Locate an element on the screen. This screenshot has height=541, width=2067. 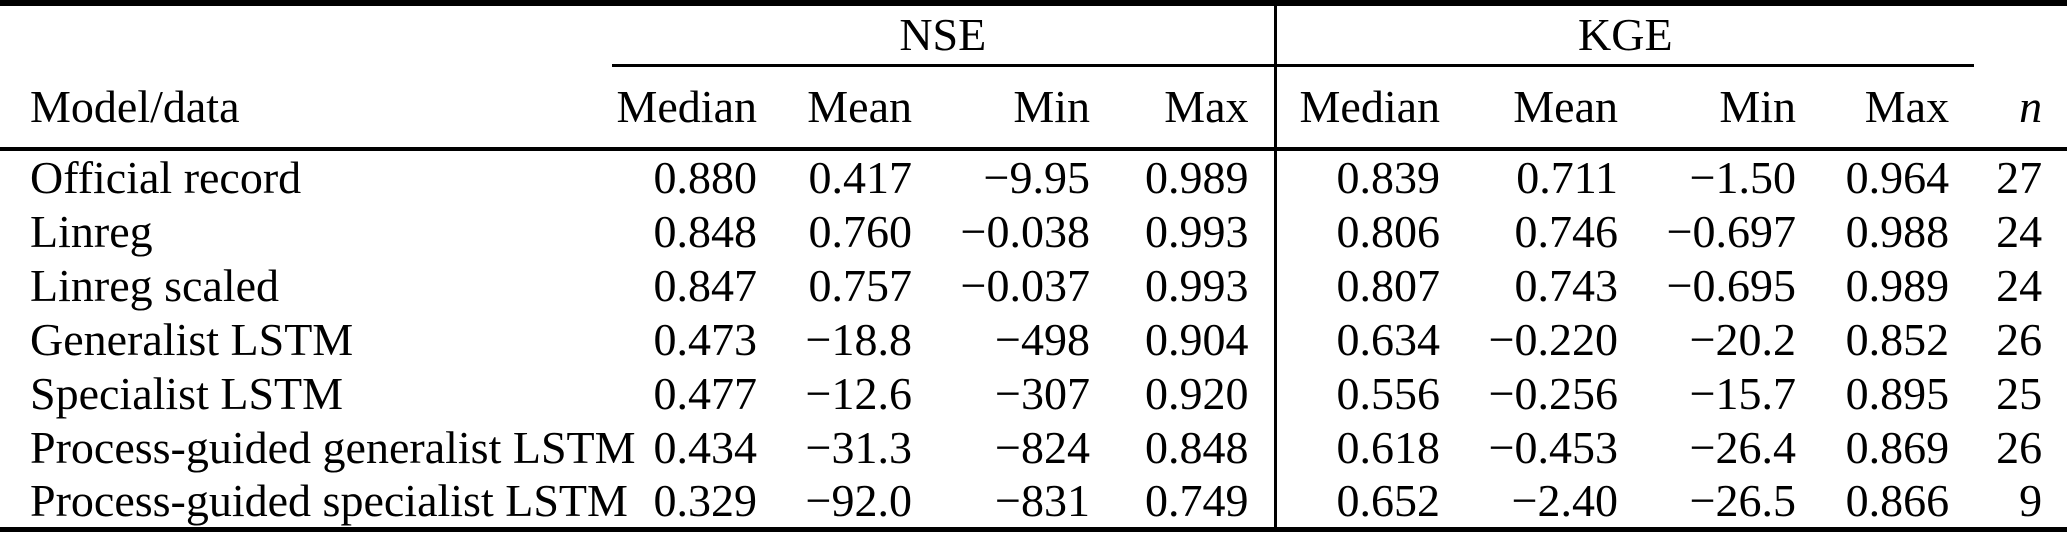
group-header-kge: KGE is located at coordinates (1624, 35).